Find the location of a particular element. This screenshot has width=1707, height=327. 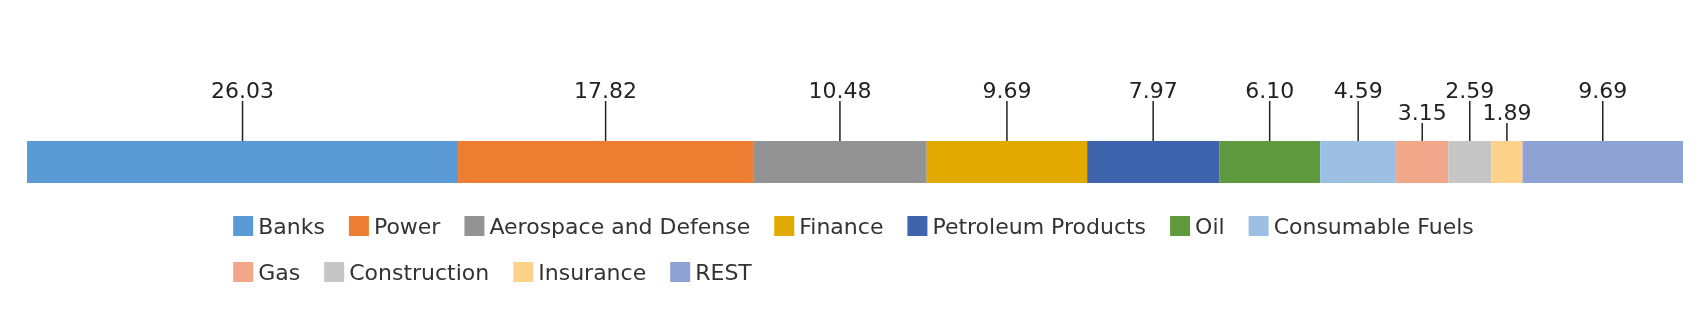

legend-label: Construction is located at coordinates (419, 272).